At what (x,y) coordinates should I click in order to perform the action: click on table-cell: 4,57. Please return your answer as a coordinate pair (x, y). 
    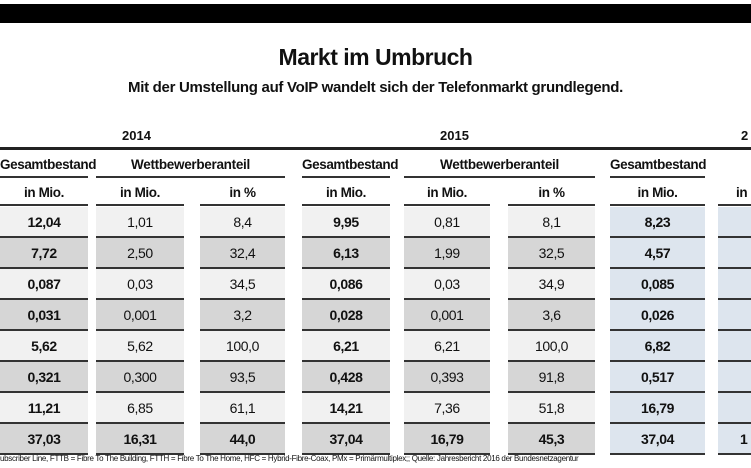
    Looking at the image, I should click on (657, 253).